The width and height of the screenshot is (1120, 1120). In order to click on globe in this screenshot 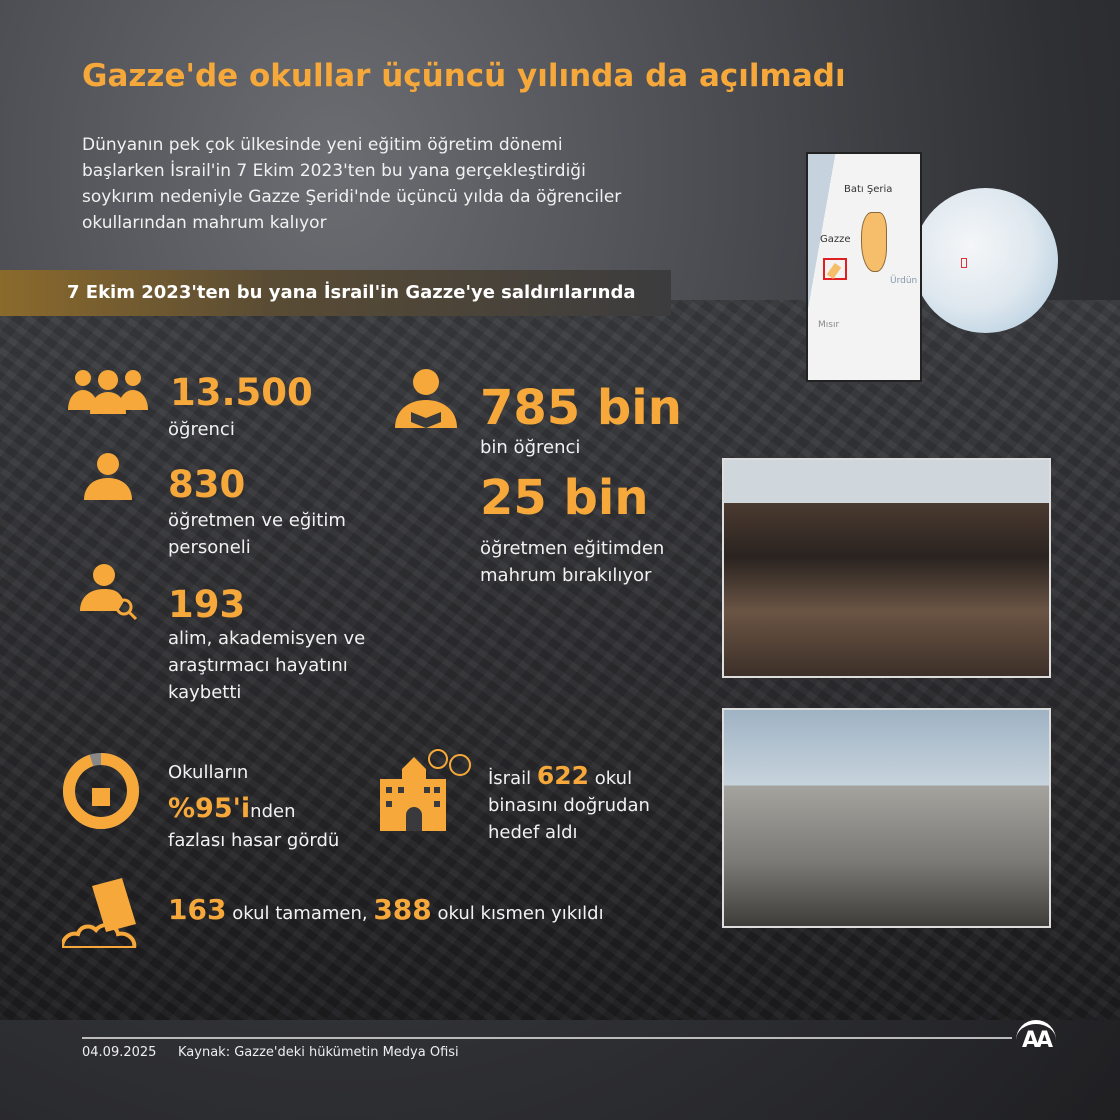, I will do `click(985, 260)`.